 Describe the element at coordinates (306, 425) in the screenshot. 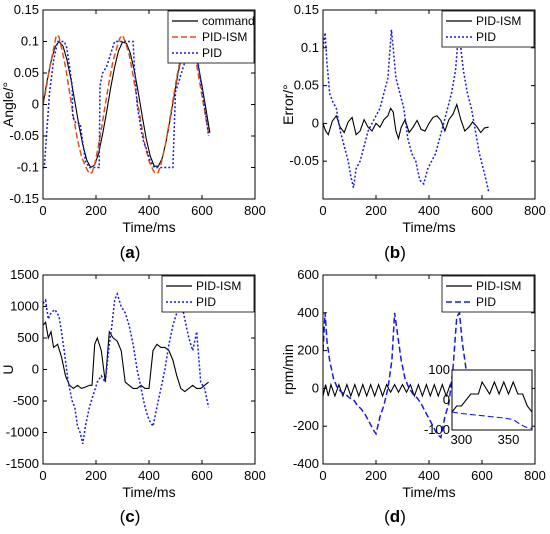

I see `y-tick-label: -200` at that location.